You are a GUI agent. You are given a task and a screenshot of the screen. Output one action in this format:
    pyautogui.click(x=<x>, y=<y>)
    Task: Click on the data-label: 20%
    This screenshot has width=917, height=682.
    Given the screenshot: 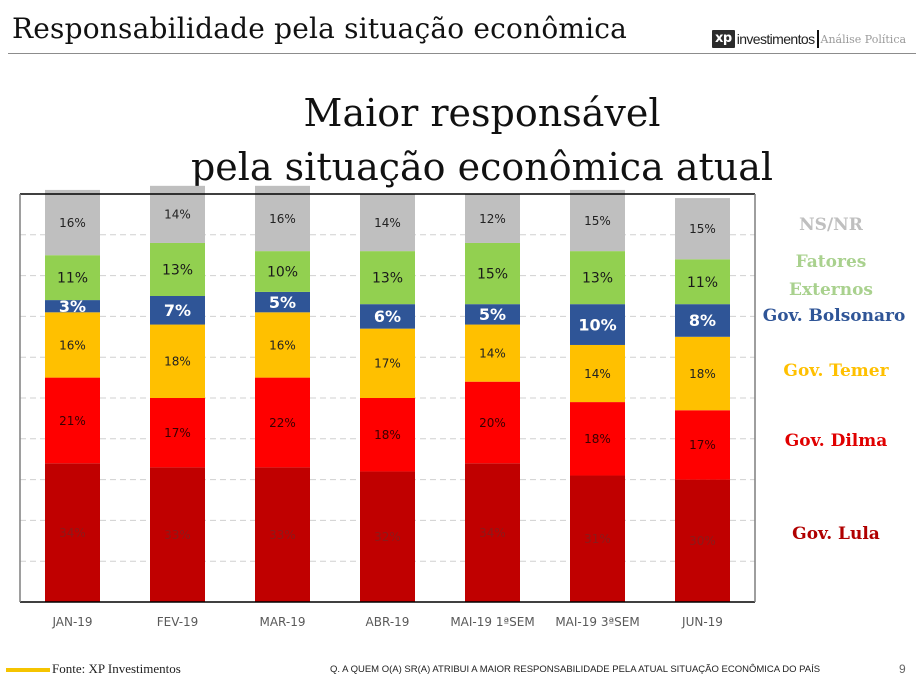 What is the action you would take?
    pyautogui.click(x=492, y=423)
    